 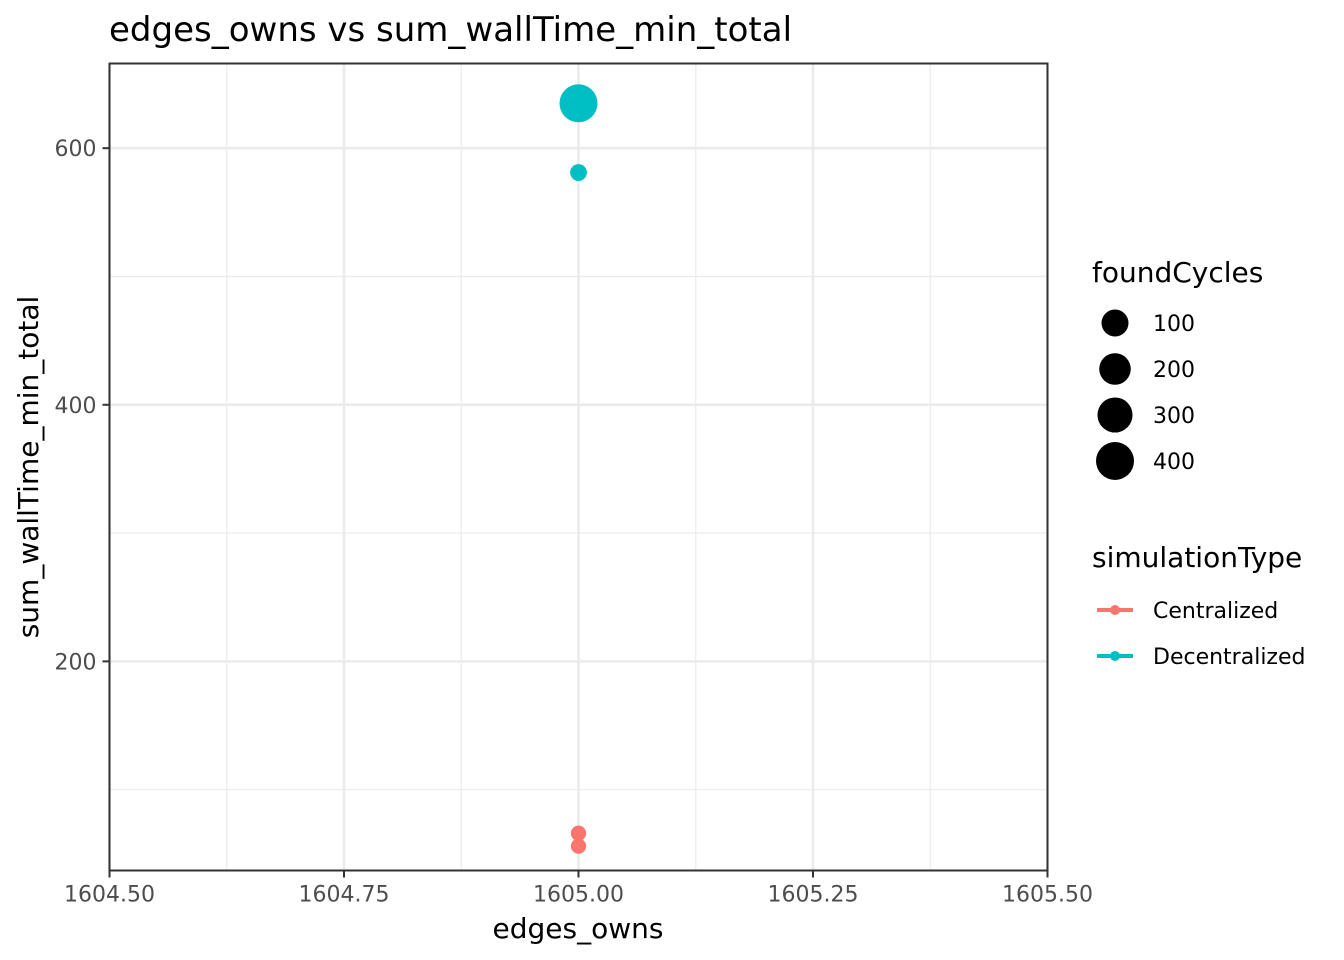 I want to click on size-legend-label: 100, so click(x=1174, y=324).